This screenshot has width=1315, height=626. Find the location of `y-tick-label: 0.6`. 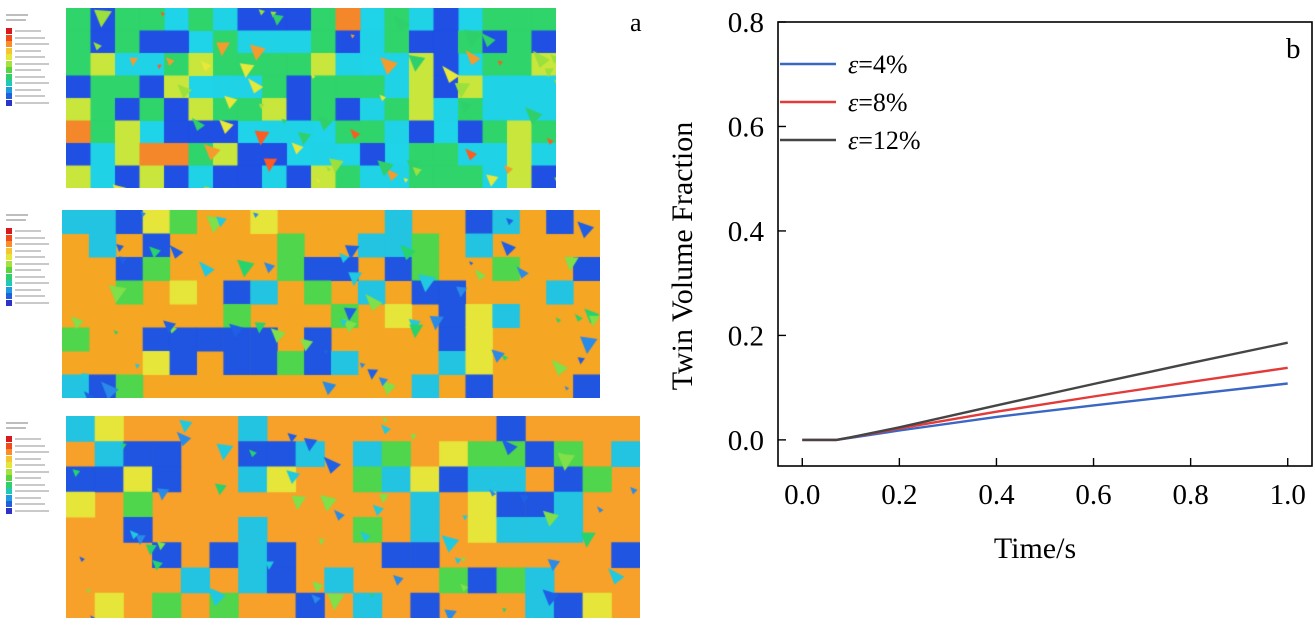

y-tick-label: 0.6 is located at coordinates (746, 127).